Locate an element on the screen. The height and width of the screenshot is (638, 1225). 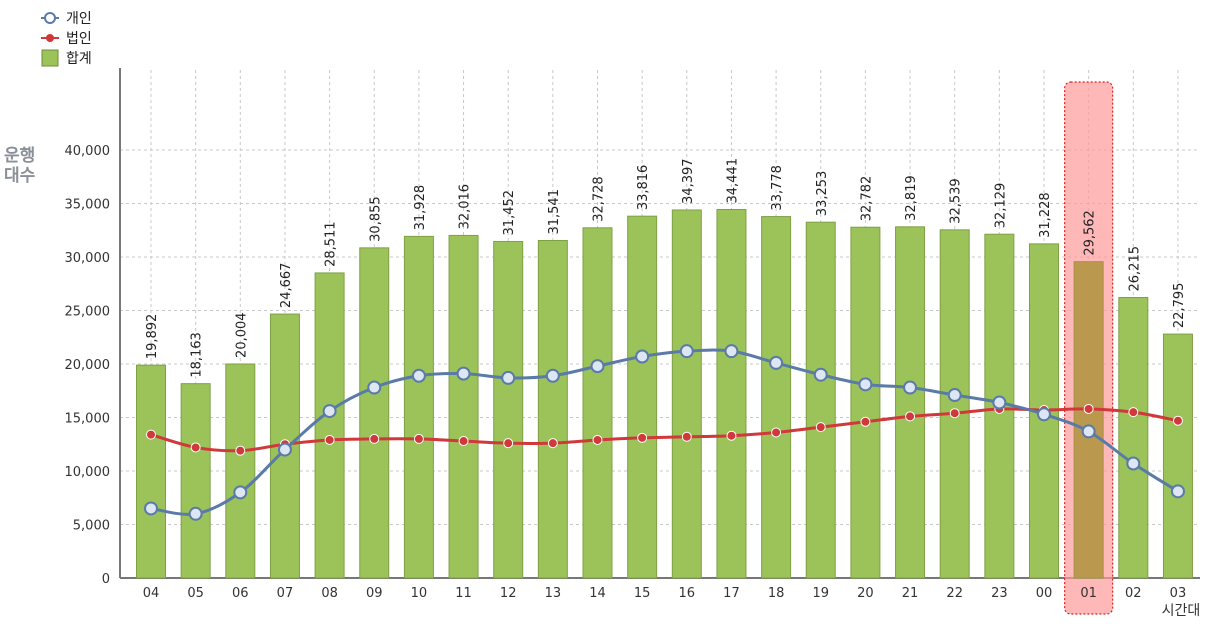
x-tick-label: 20 is located at coordinates (865, 593).